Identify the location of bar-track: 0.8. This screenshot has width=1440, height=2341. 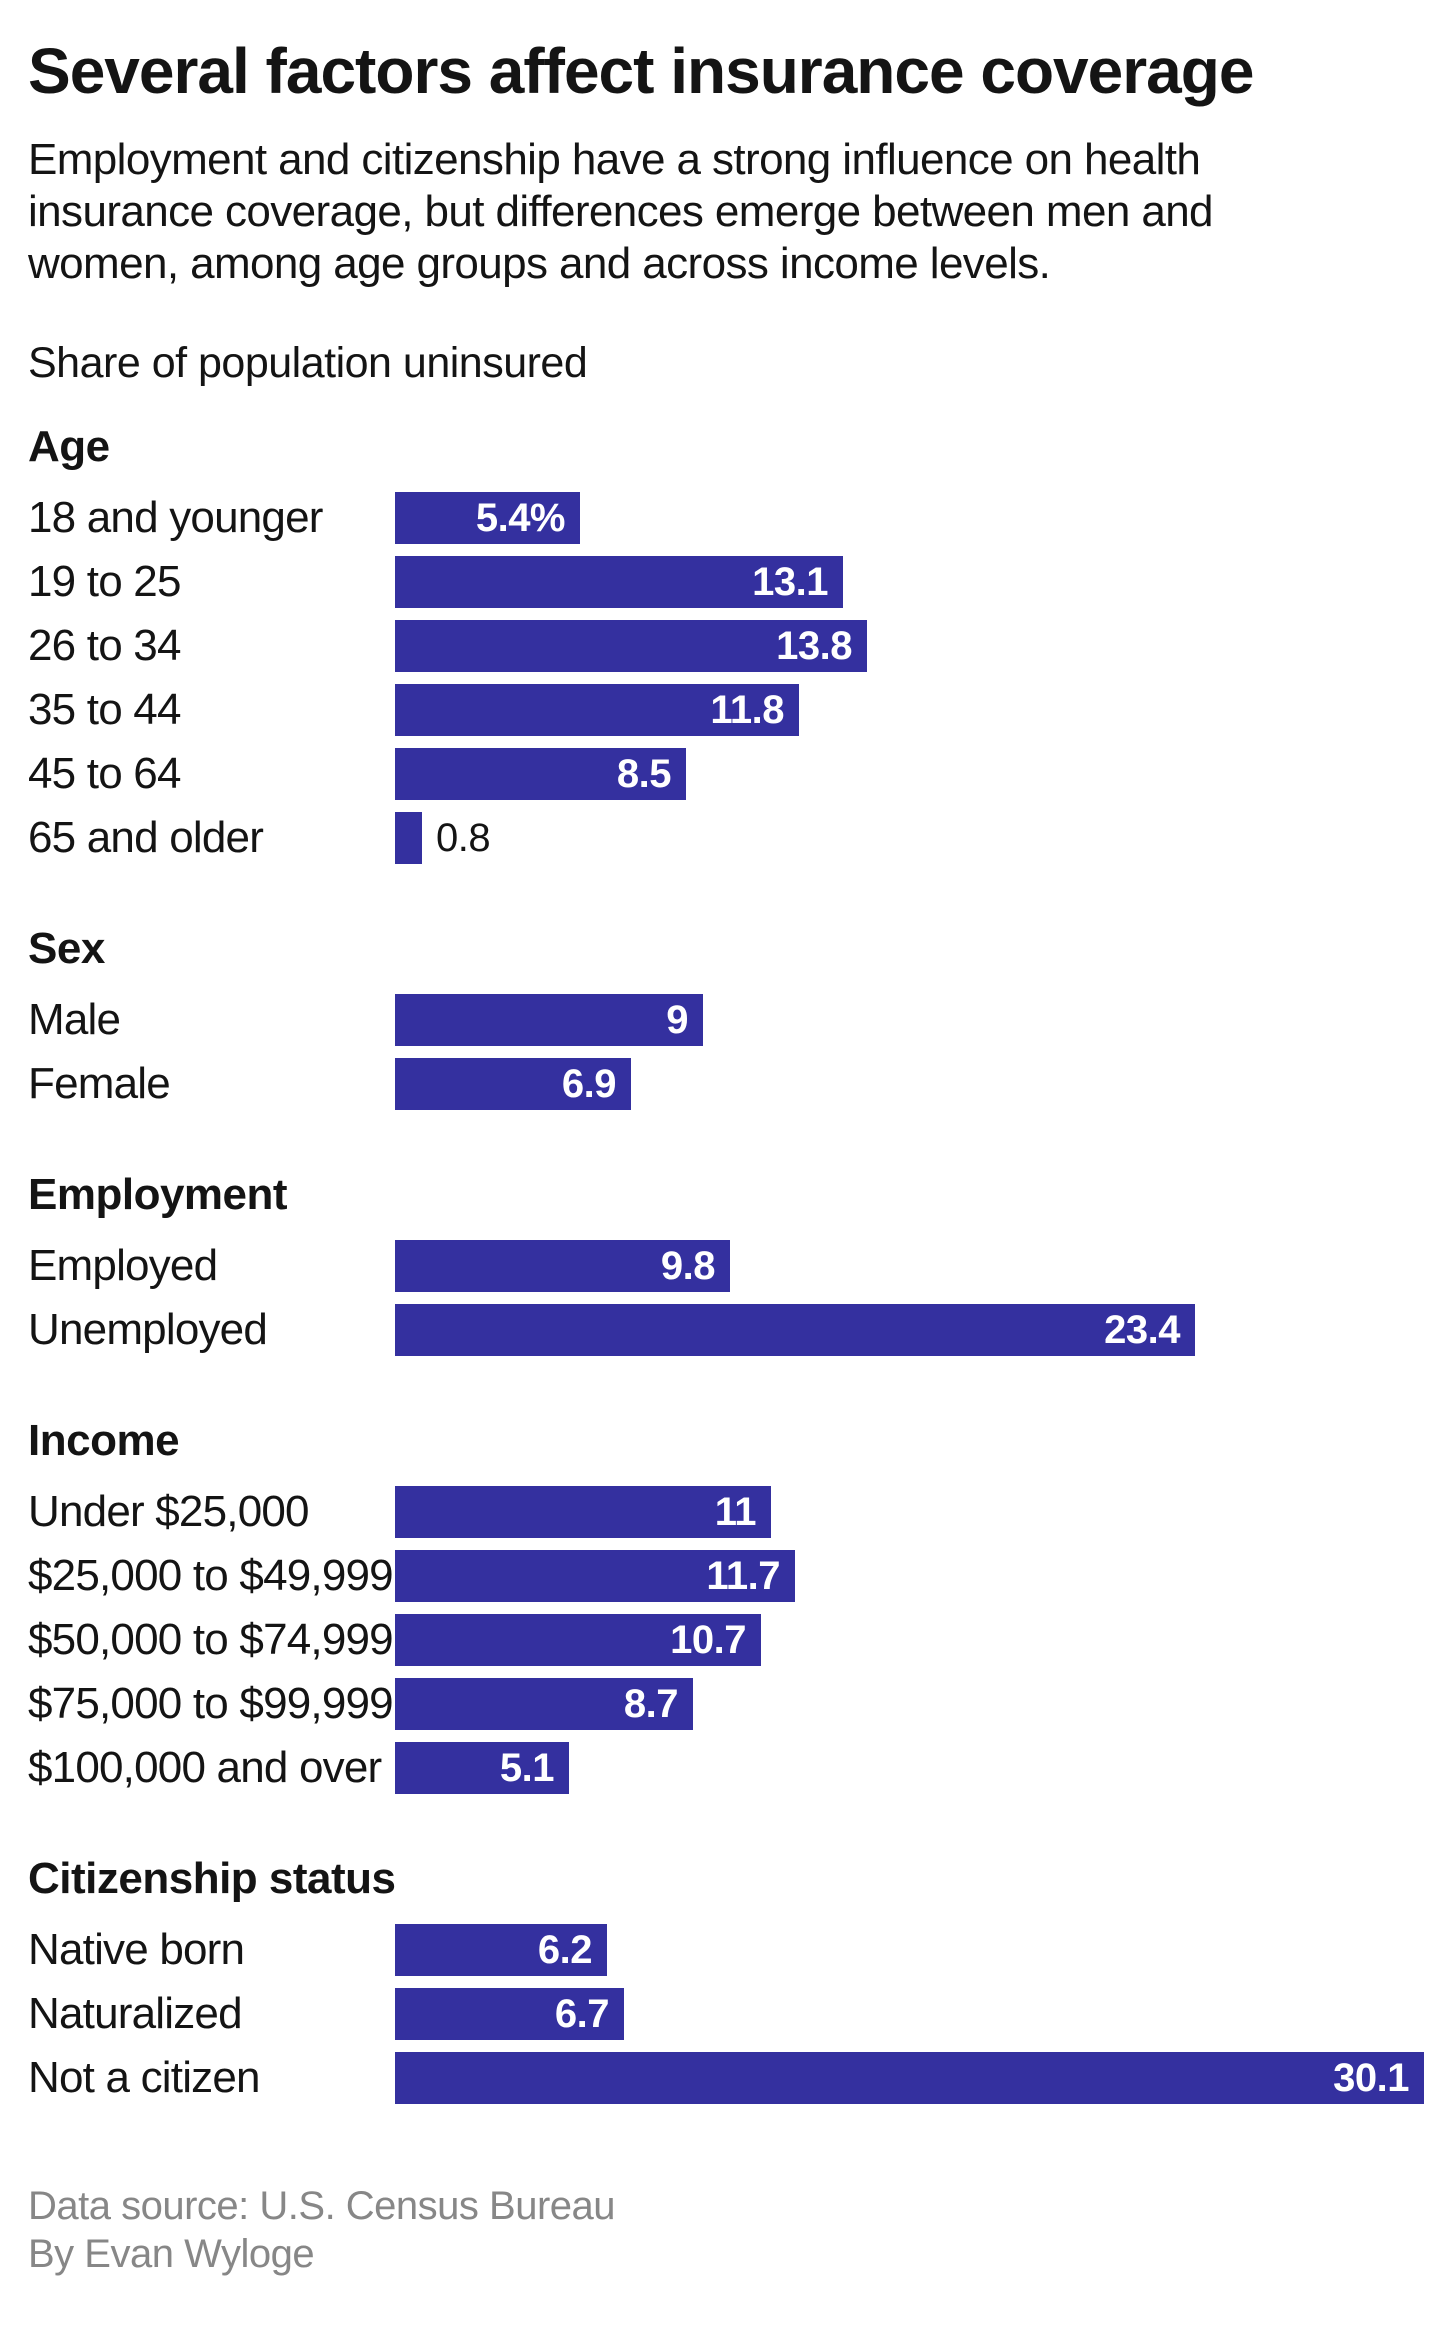
(903, 838).